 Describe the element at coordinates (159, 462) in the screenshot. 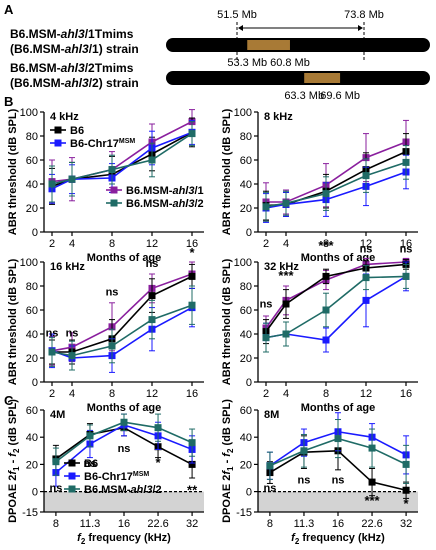

I see `significance-label: *` at that location.